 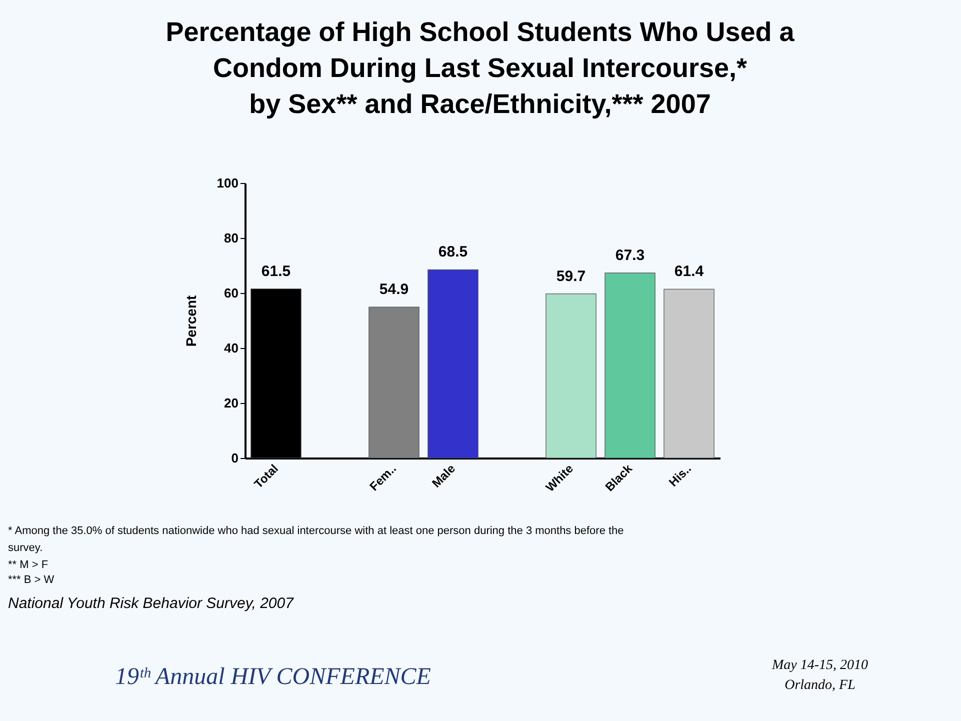 I want to click on data-label: 67.3, so click(x=630, y=255).